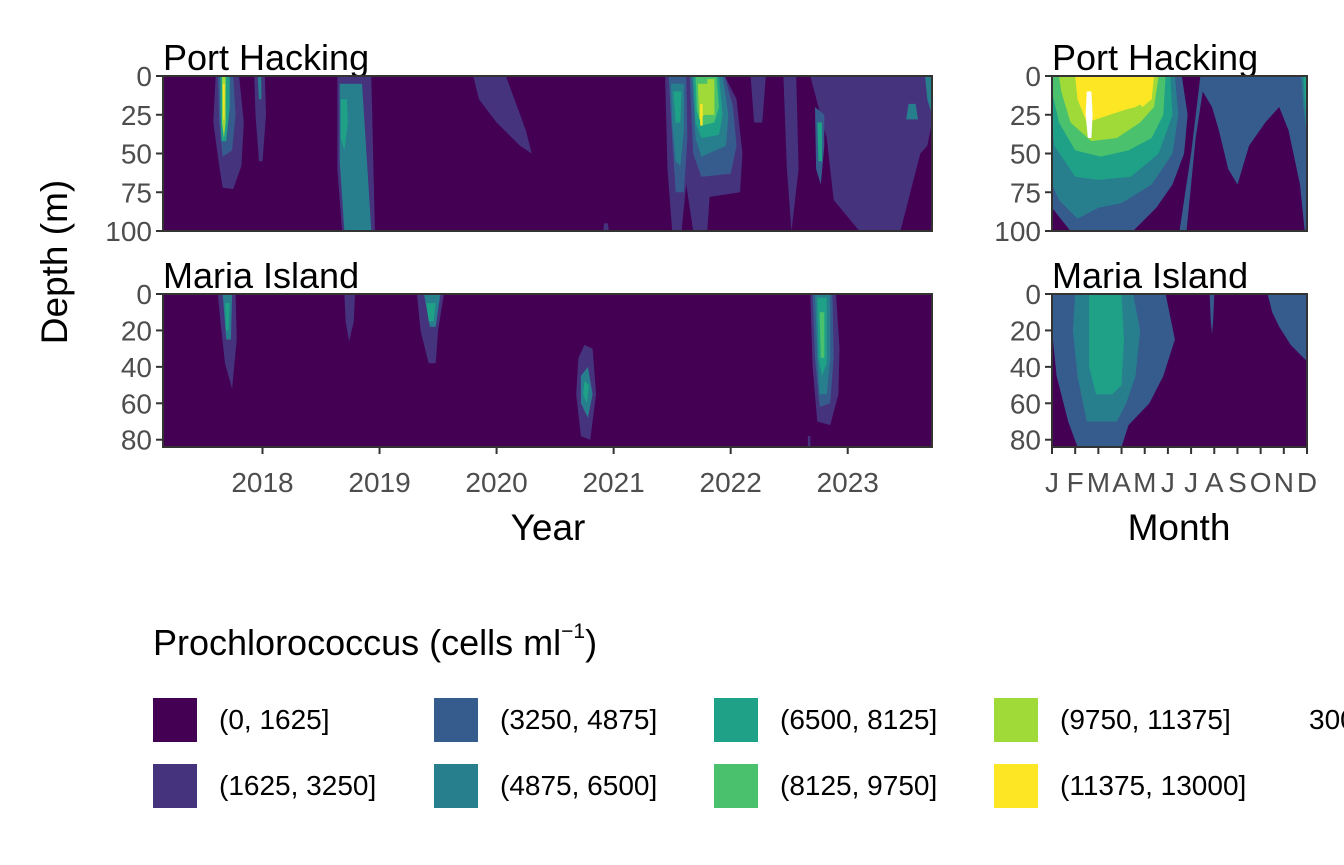  What do you see at coordinates (262, 482) in the screenshot?
I see `x-tick-label: 2018` at bounding box center [262, 482].